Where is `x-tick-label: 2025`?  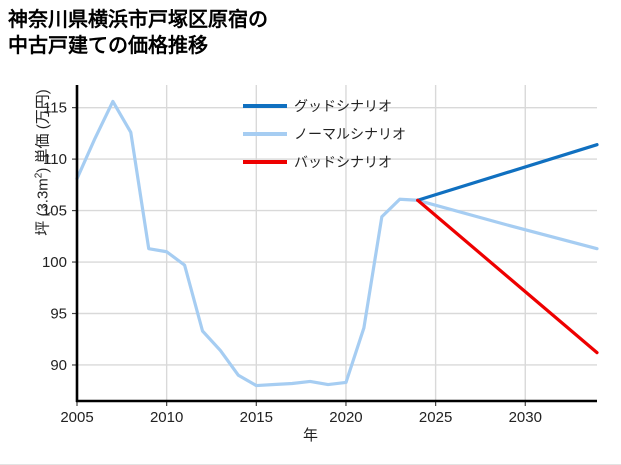 x-tick-label: 2025 is located at coordinates (435, 417).